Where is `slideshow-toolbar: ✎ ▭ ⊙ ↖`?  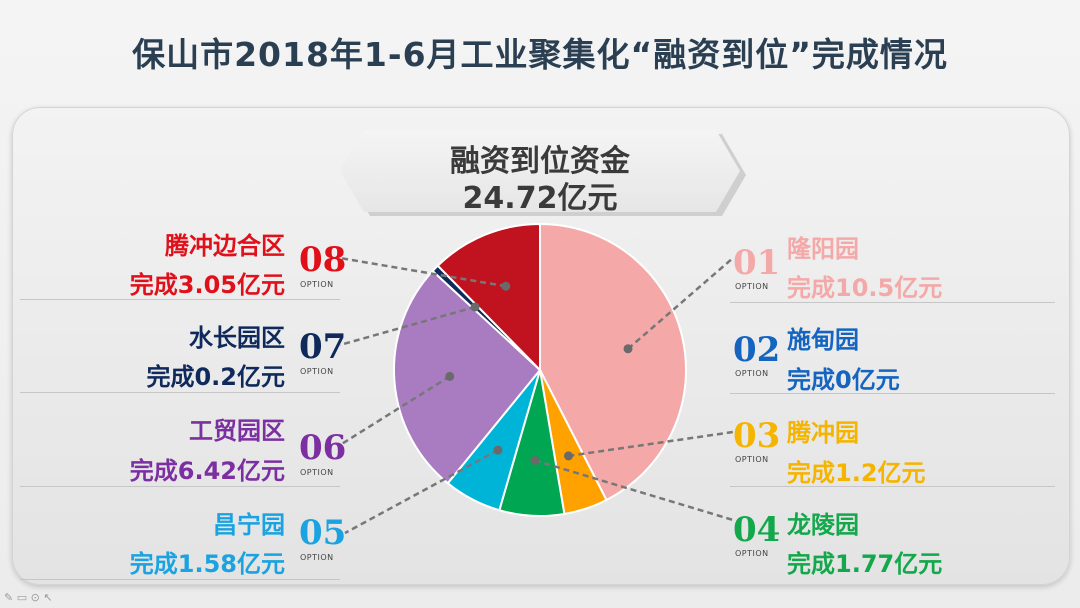
slideshow-toolbar: ✎ ▭ ⊙ ↖ is located at coordinates (28, 597).